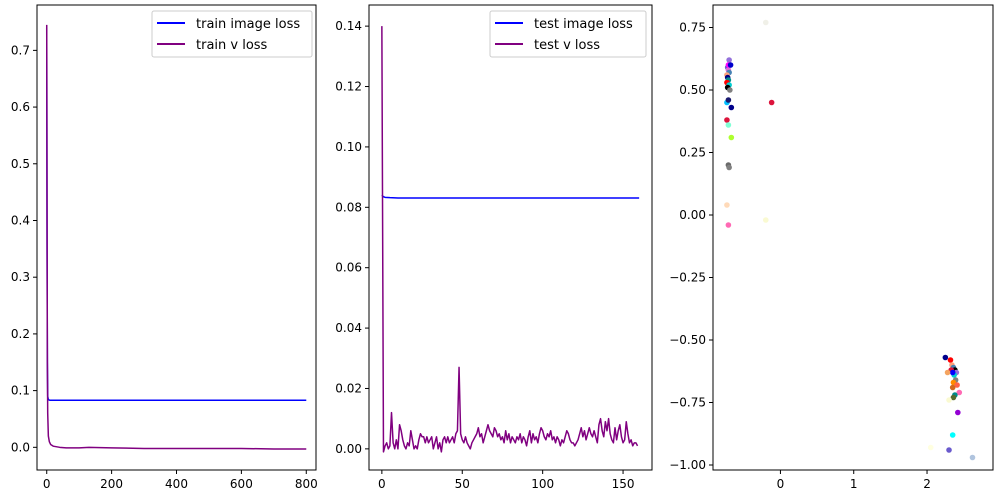 This screenshot has height=500, width=1000. What do you see at coordinates (348, 207) in the screenshot?
I see `y-tick-label: 0.08` at bounding box center [348, 207].